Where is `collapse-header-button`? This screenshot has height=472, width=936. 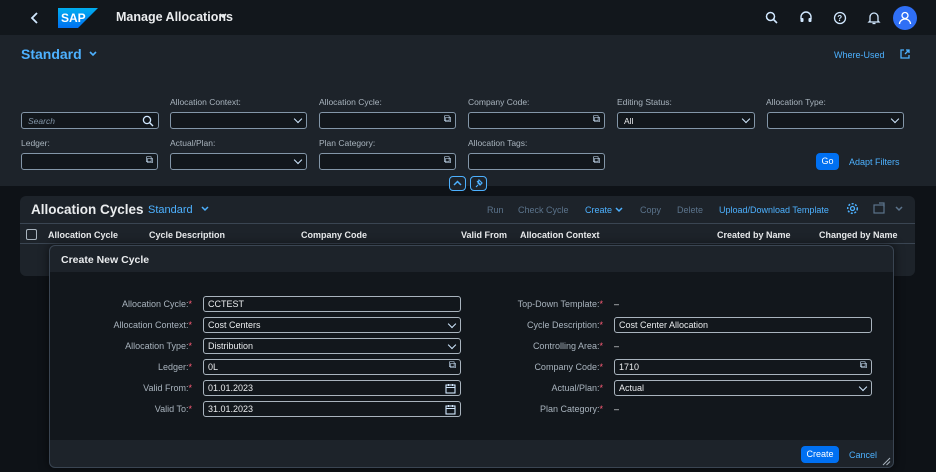
collapse-header-button is located at coordinates (457, 183).